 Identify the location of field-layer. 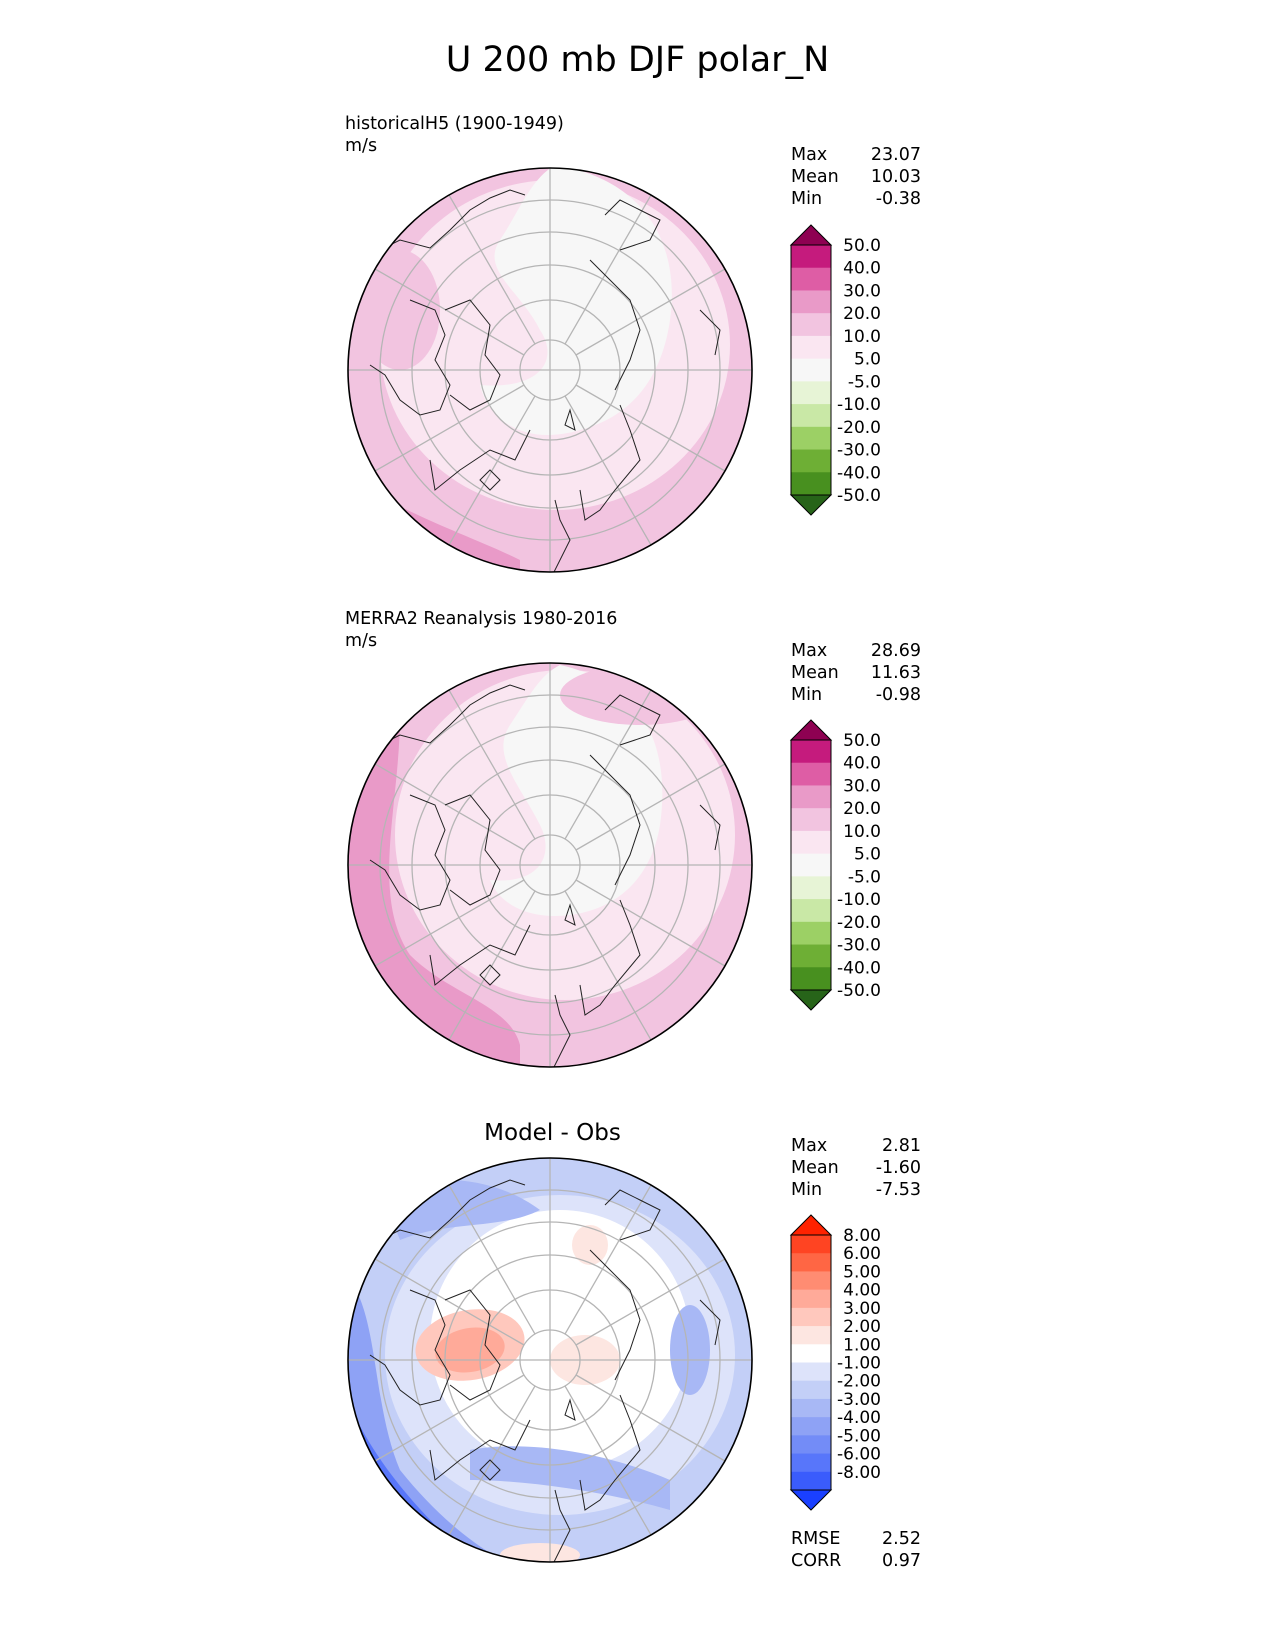
(550, 370).